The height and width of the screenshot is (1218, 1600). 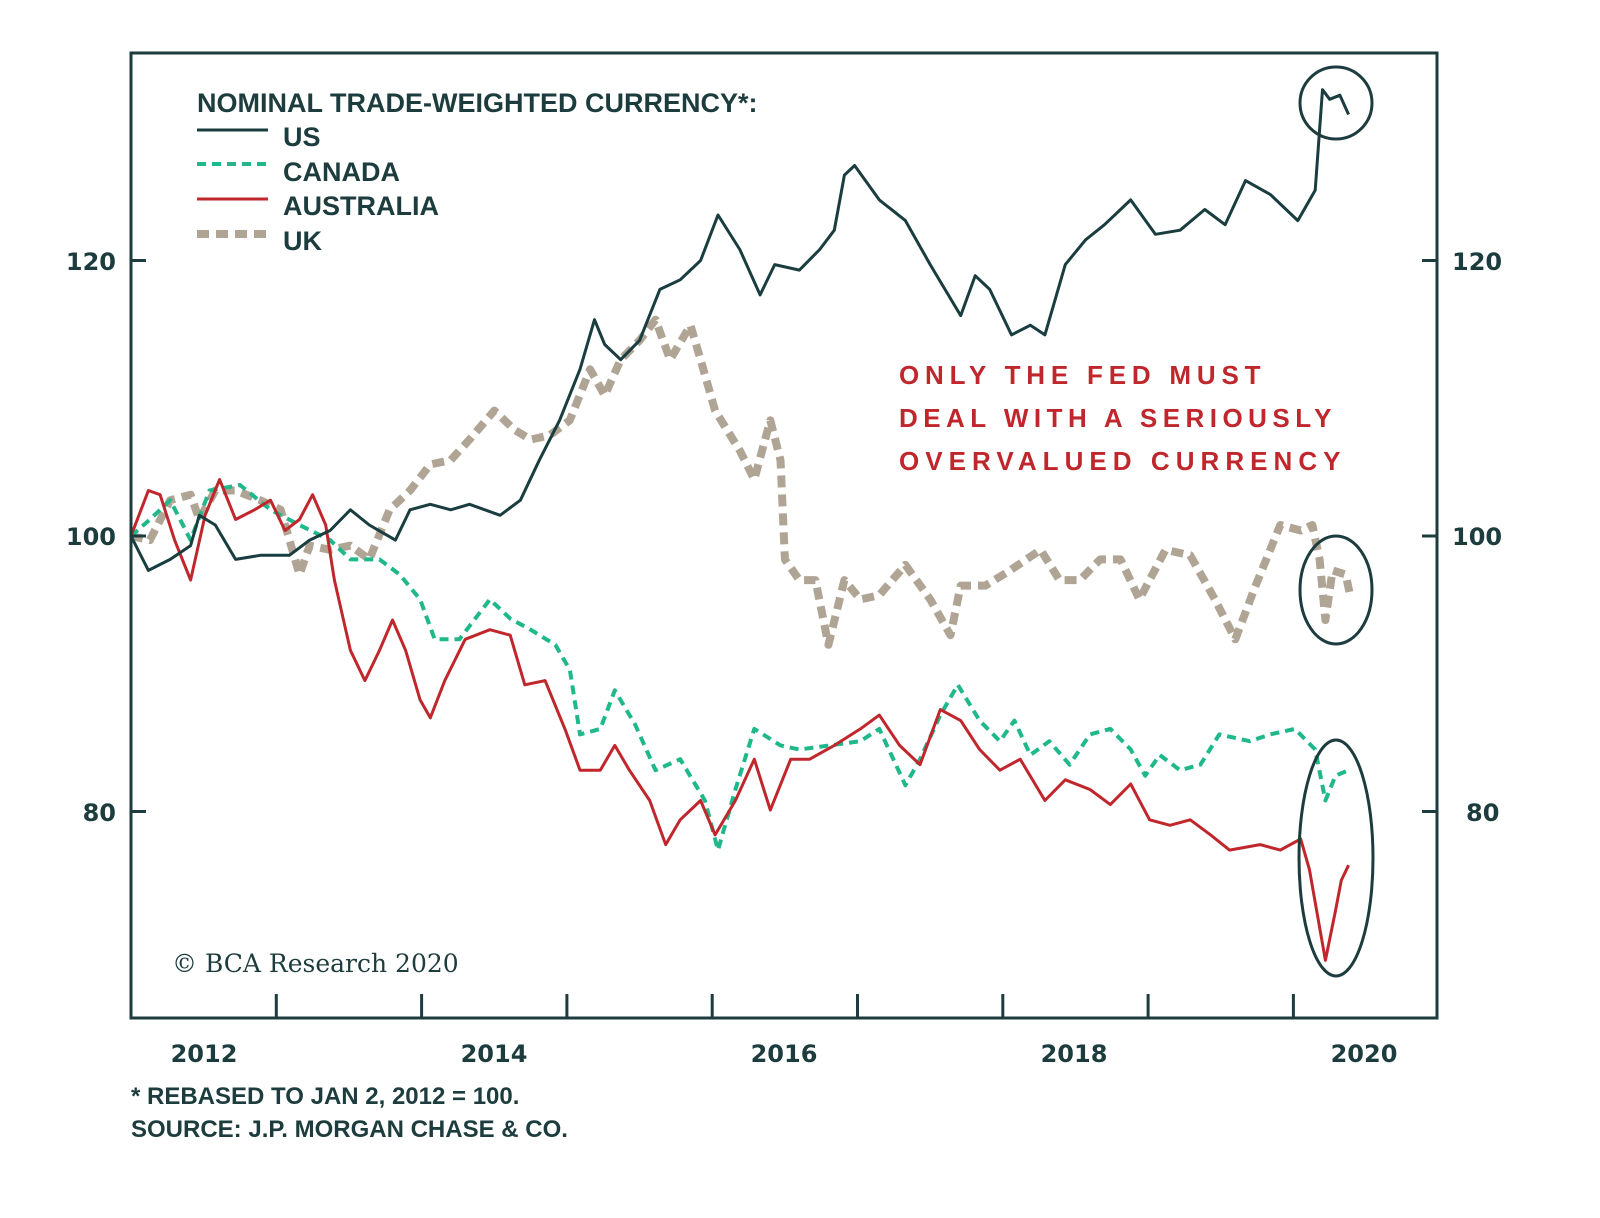 I want to click on legend-title: NOMINAL TRADE-WEIGHTED CURRENCY*:, so click(x=477, y=103).